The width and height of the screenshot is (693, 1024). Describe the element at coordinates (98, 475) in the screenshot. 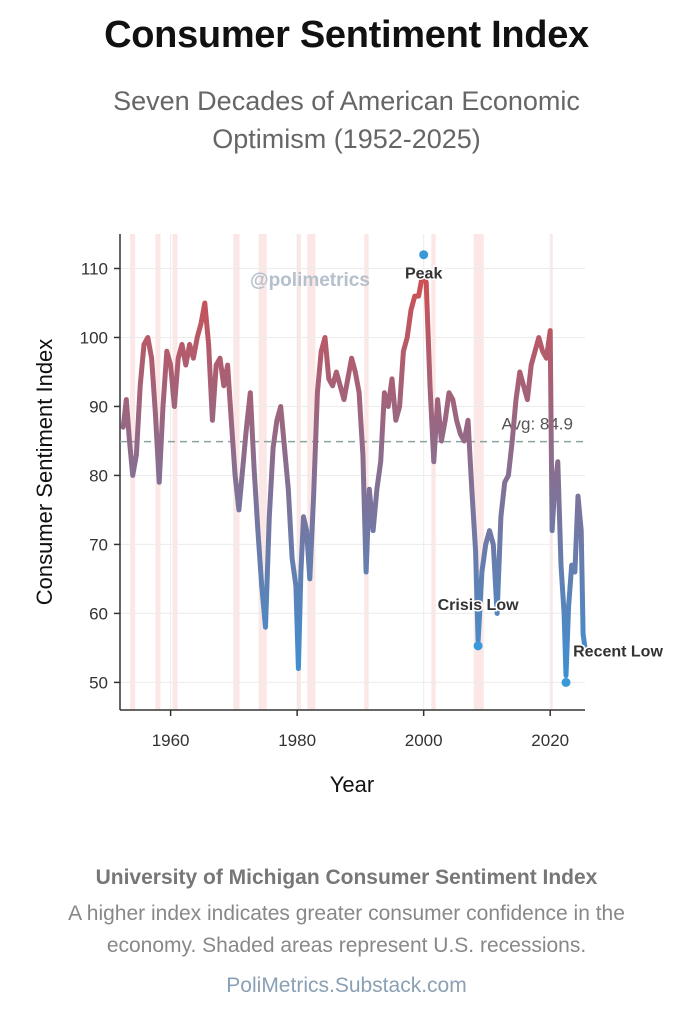

I see `y-tick-label: 80` at that location.